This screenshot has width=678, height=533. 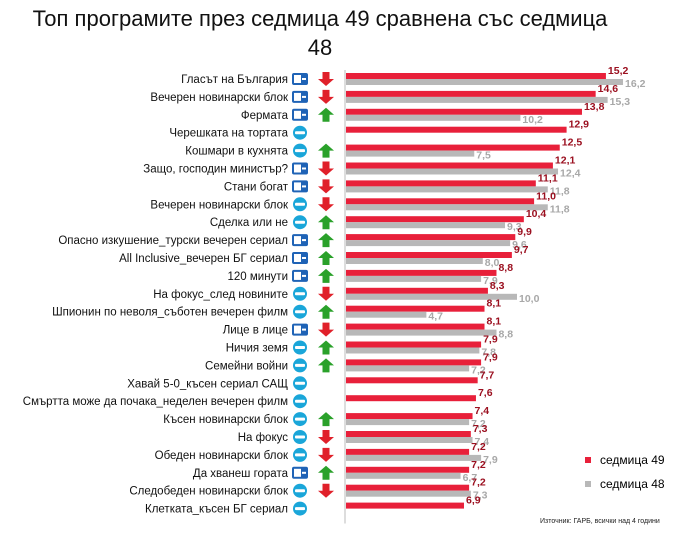 I want to click on category-label: Черешката на тортата, so click(x=228, y=134).